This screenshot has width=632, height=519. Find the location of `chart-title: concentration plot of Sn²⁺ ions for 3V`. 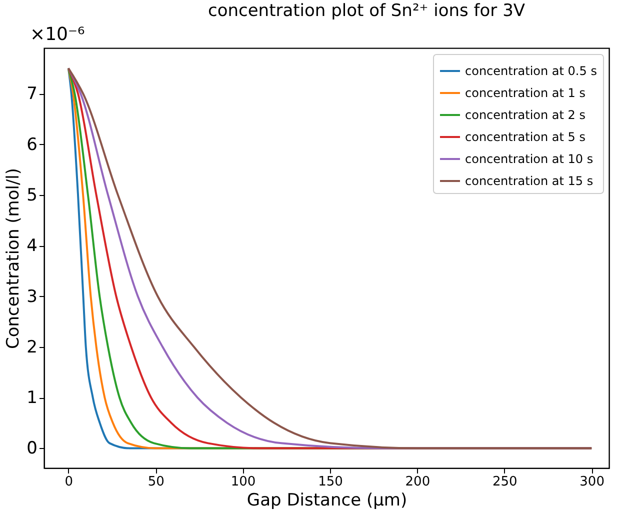

chart-title: concentration plot of Sn²⁺ ions for 3V is located at coordinates (367, 11).